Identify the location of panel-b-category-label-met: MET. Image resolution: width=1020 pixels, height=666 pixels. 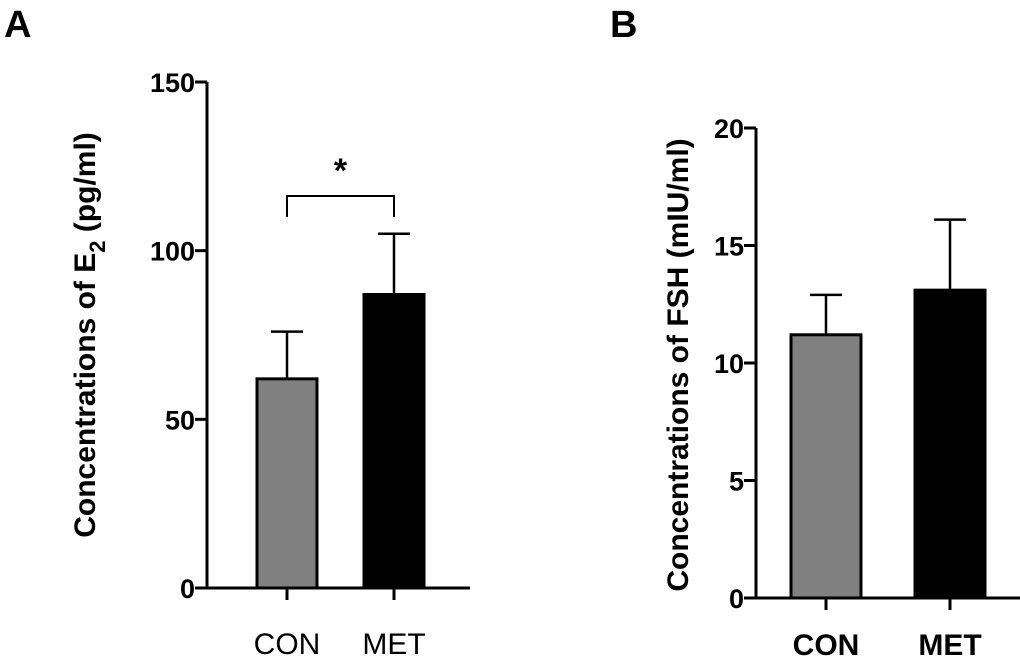
(949, 645).